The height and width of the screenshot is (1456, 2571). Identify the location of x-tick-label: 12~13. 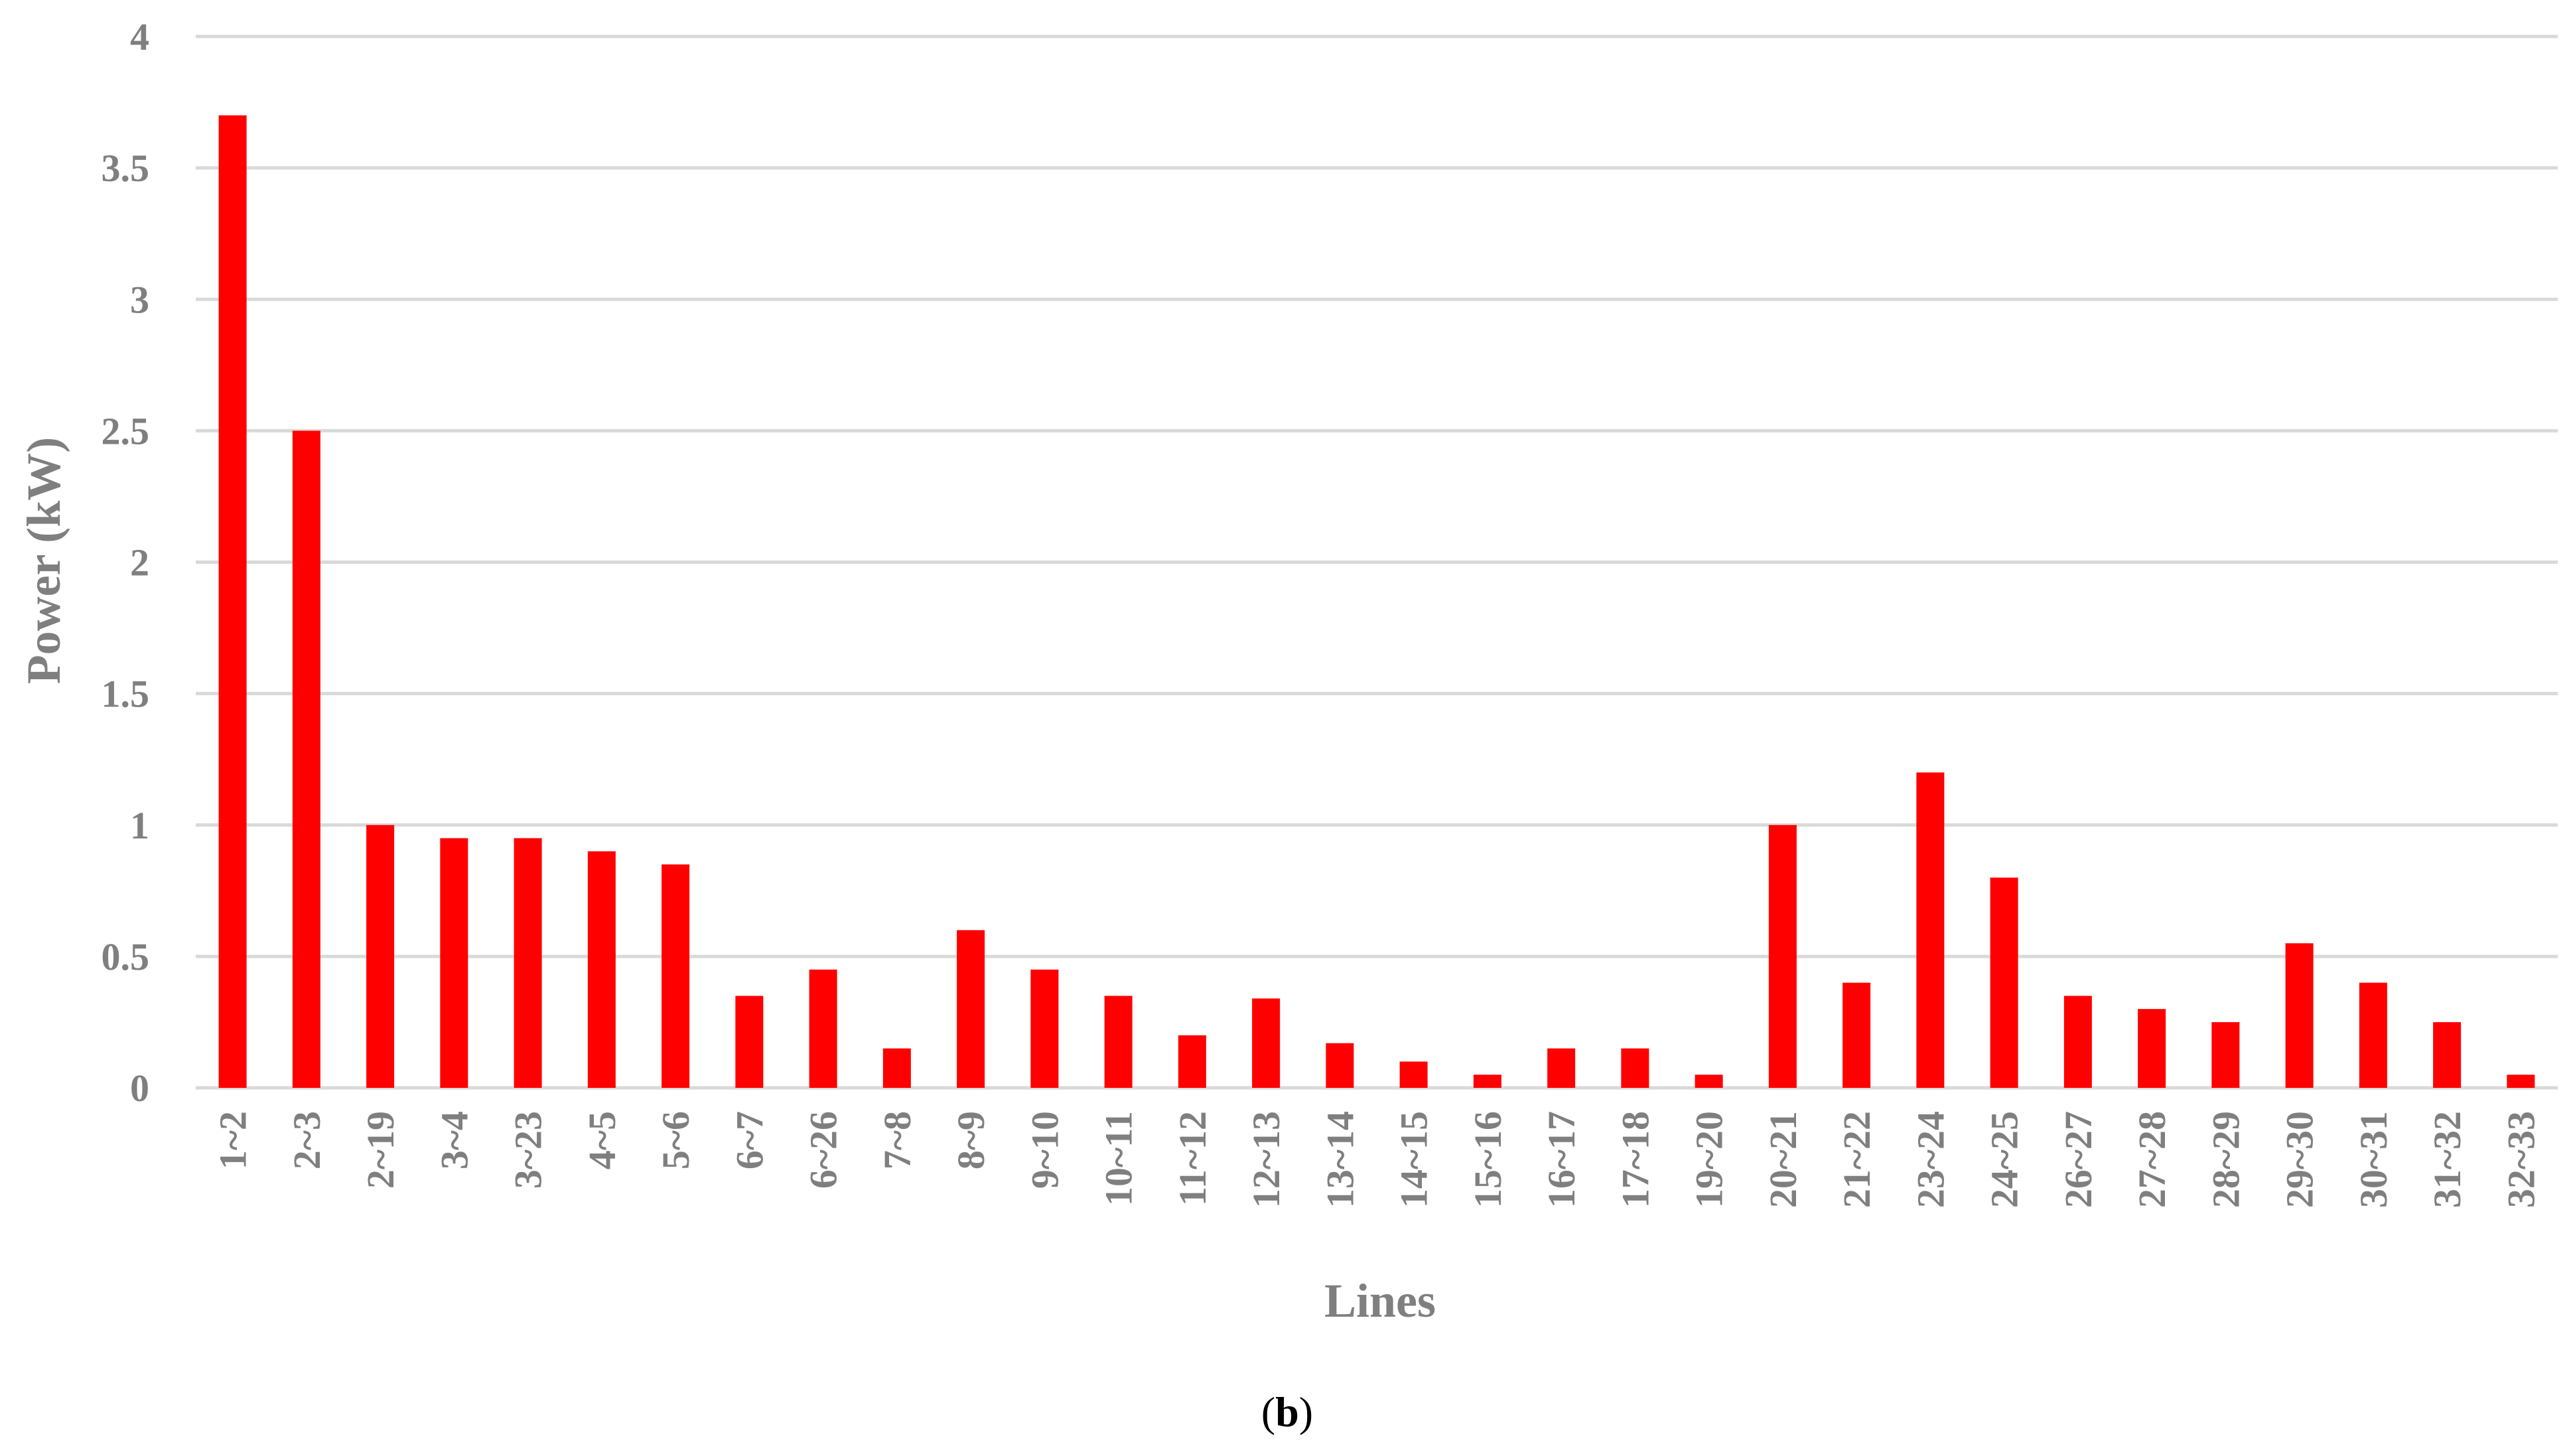
(1266, 1159).